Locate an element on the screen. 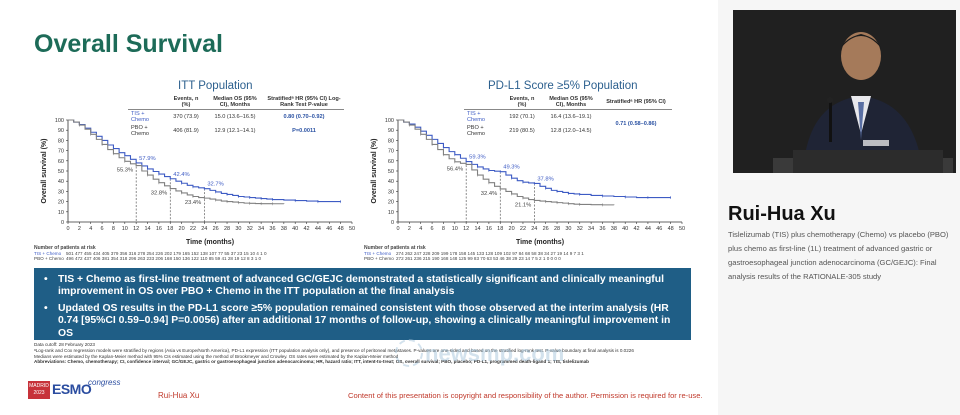 The height and width of the screenshot is (415, 960). itt-x-tick-label: 16 is located at coordinates (159, 229).